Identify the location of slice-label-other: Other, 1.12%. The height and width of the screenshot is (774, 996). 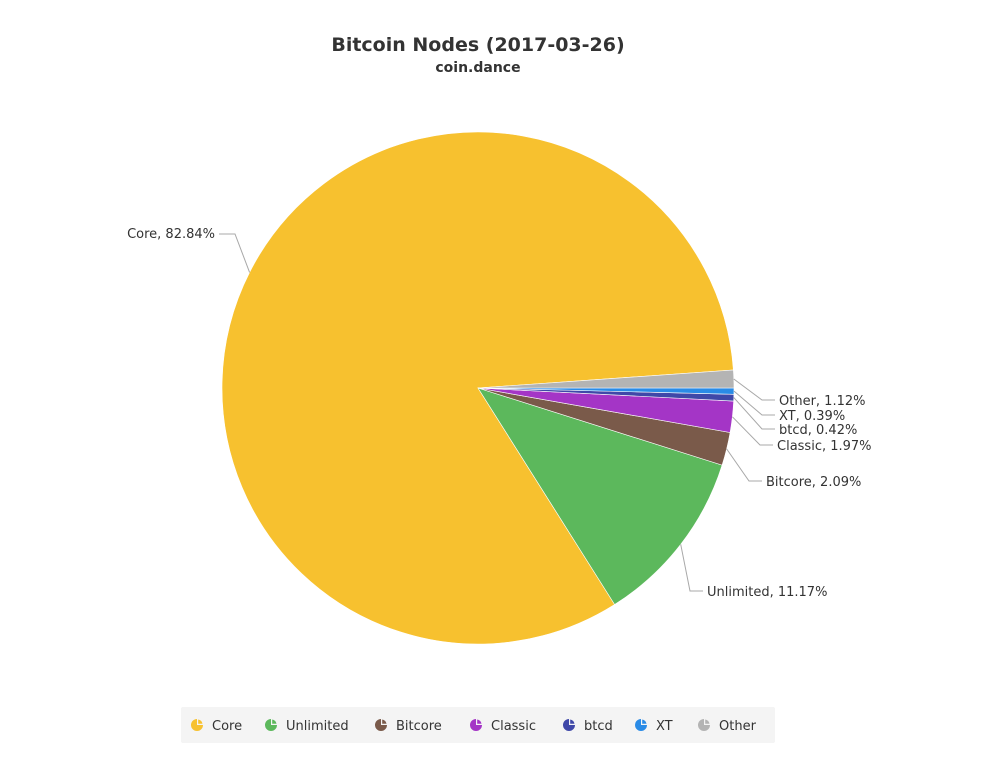
(822, 401).